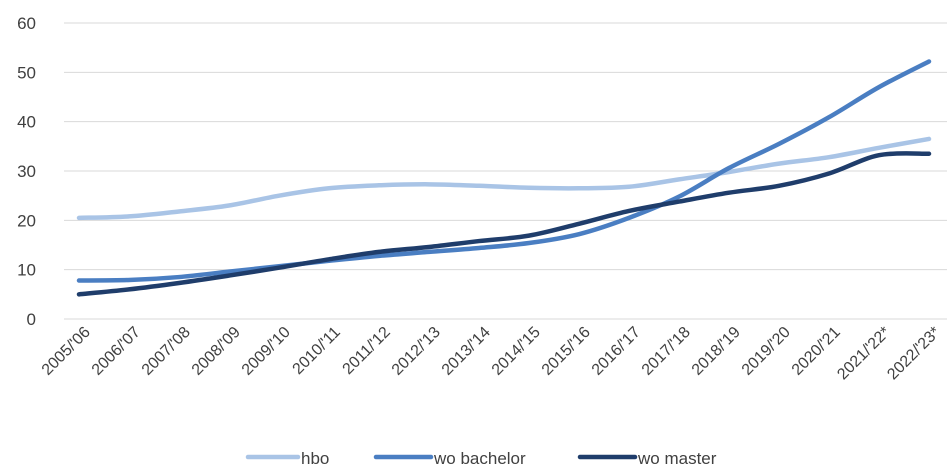 The width and height of the screenshot is (947, 470). What do you see at coordinates (616, 351) in the screenshot?
I see `x-tick-label: 2016/'17` at bounding box center [616, 351].